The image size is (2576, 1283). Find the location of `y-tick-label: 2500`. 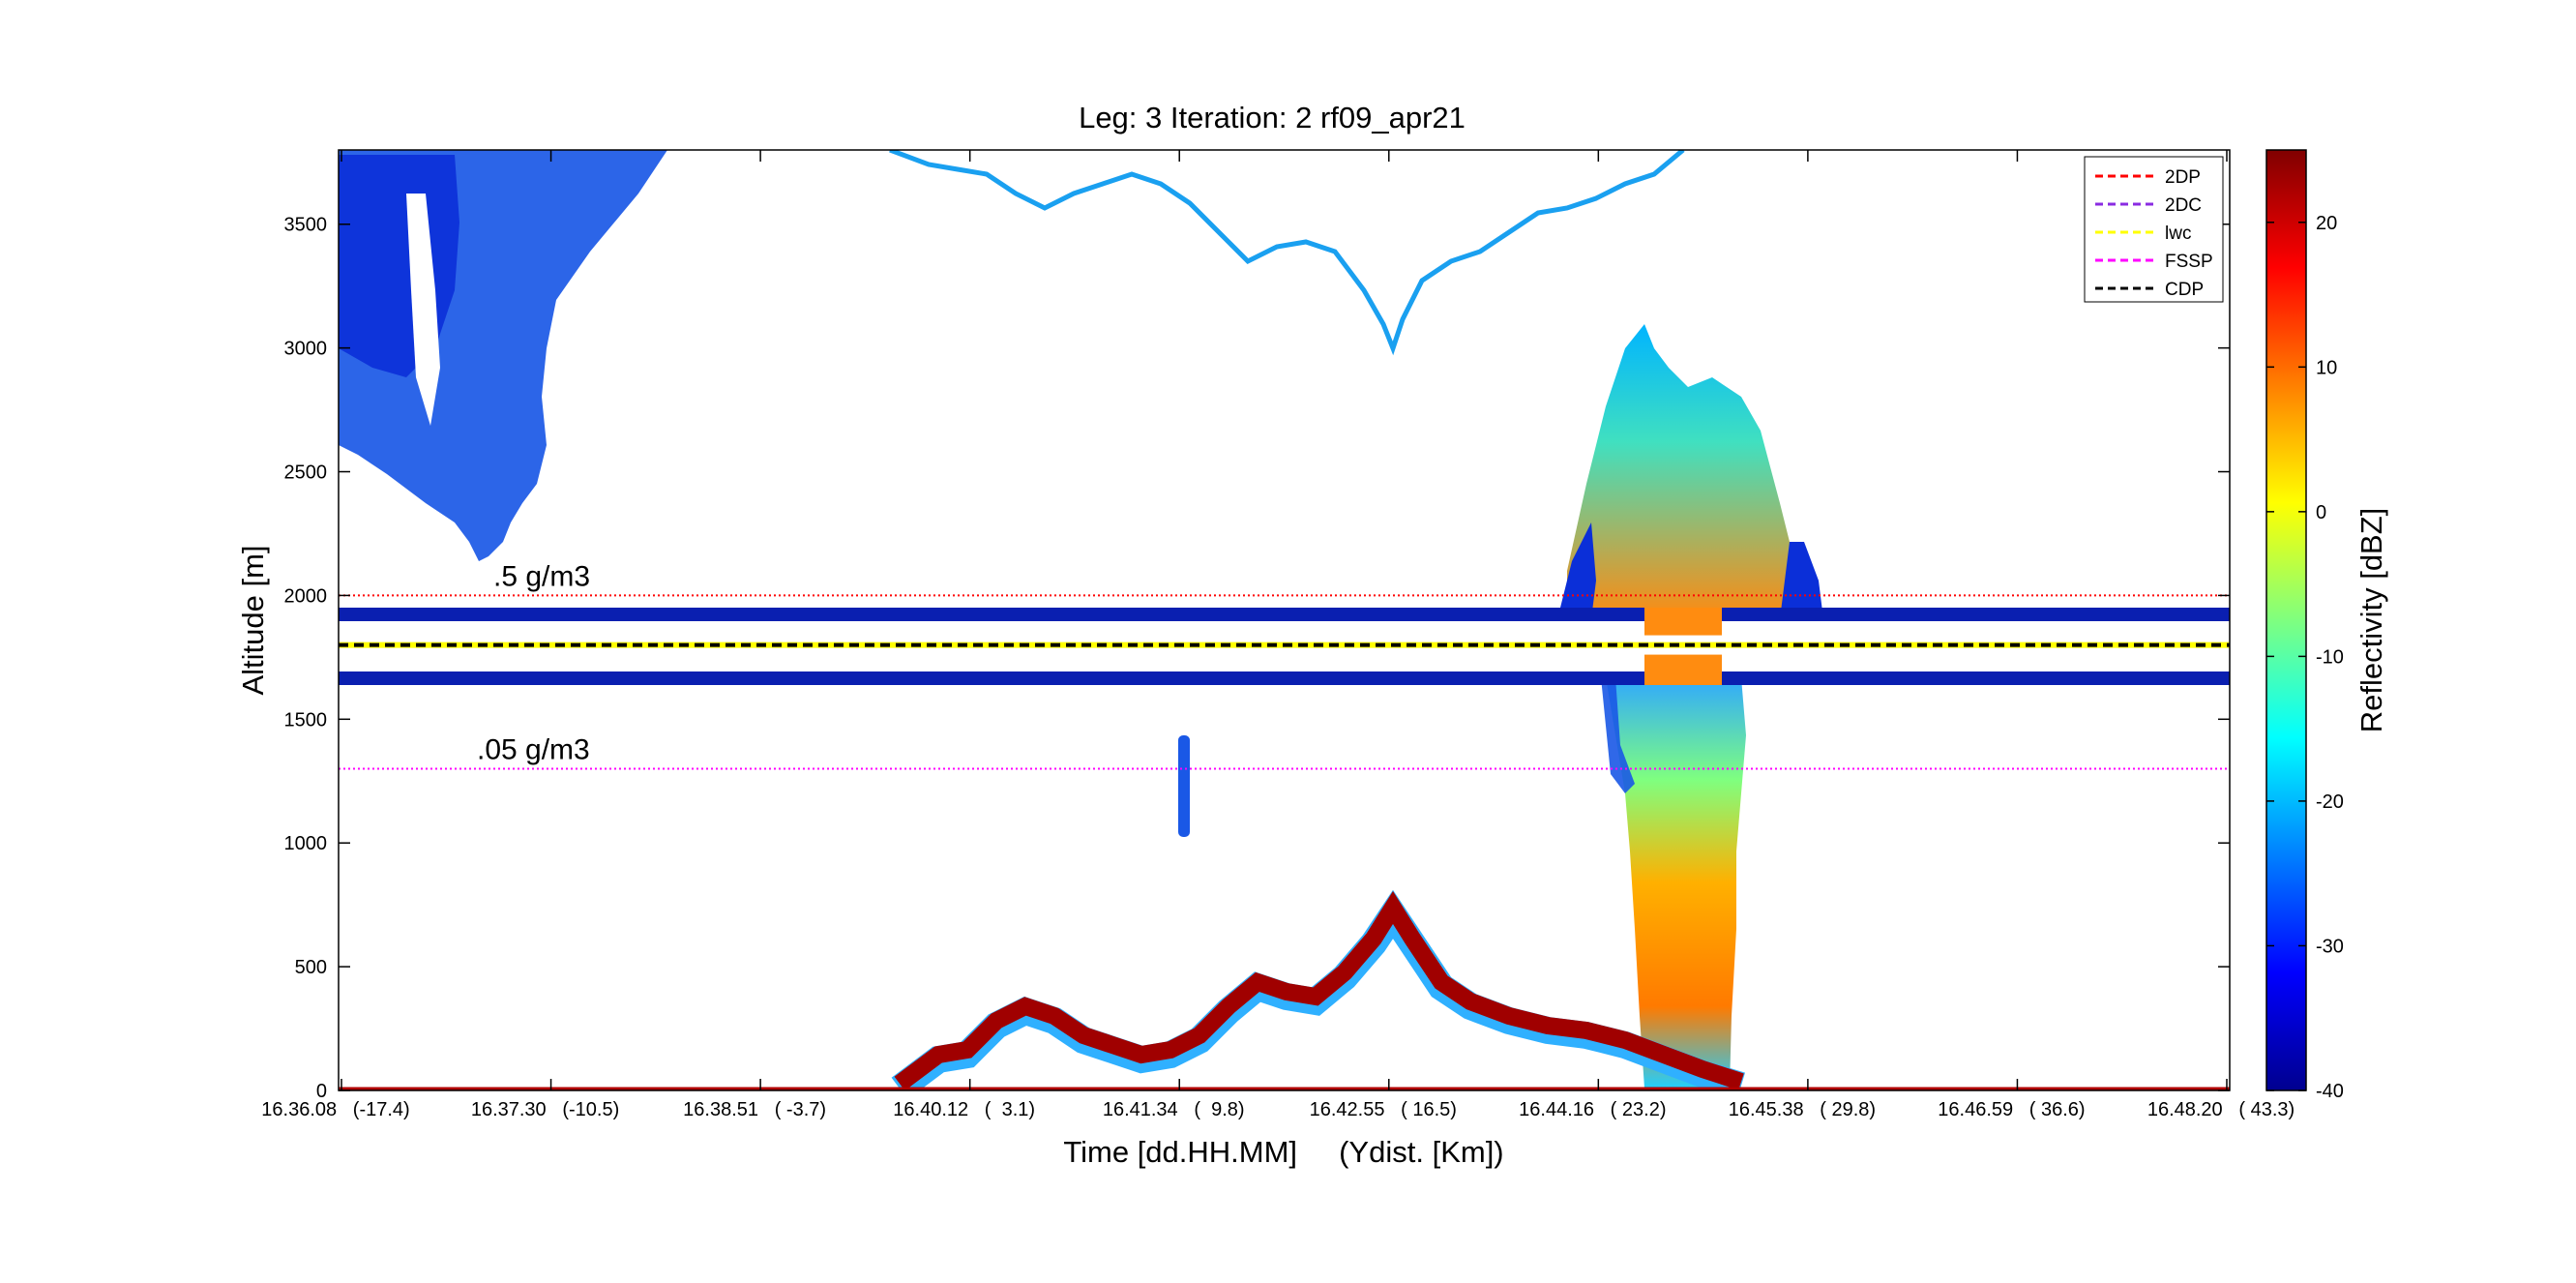

y-tick-label: 2500 is located at coordinates (306, 473).